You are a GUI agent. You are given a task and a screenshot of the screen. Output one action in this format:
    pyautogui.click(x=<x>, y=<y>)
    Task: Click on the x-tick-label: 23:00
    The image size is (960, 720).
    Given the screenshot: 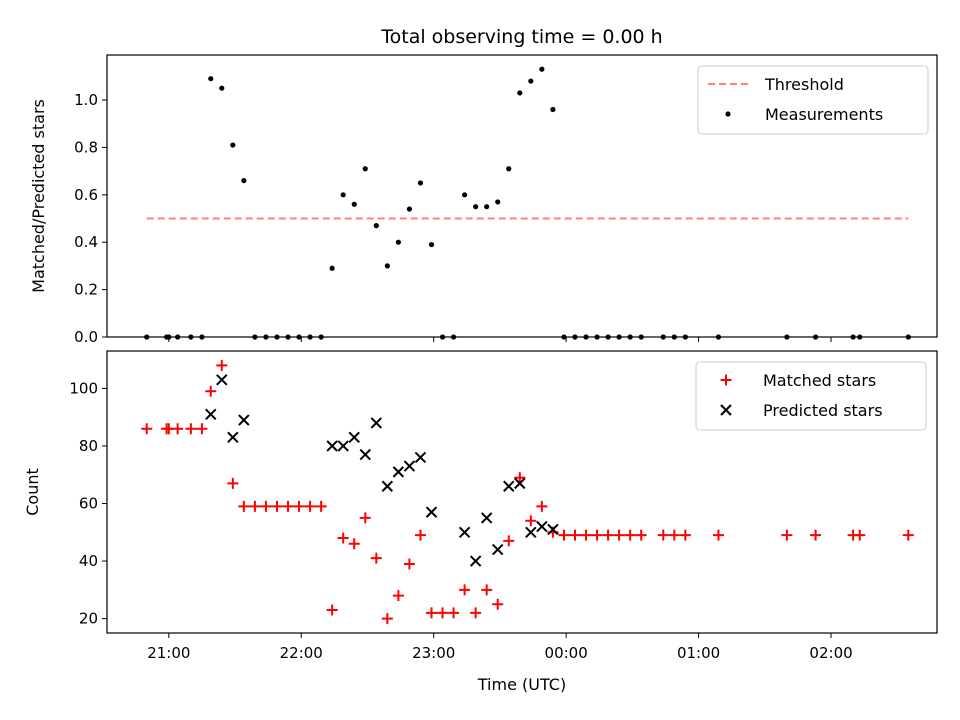 What is the action you would take?
    pyautogui.click(x=433, y=653)
    